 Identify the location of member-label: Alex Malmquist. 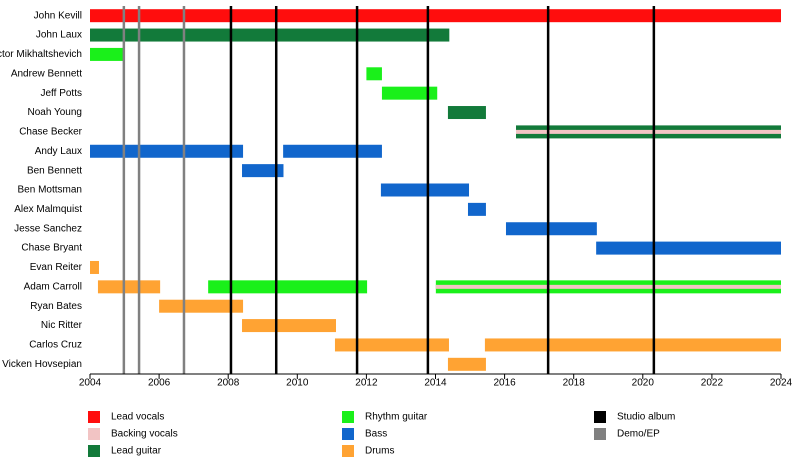
(48, 209).